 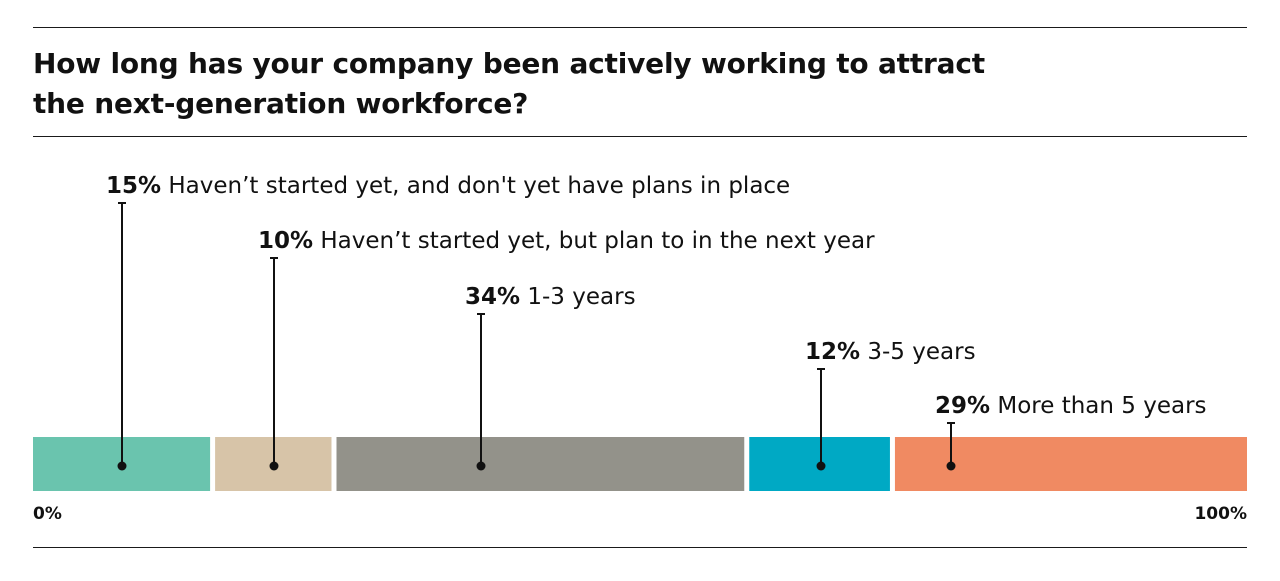 What do you see at coordinates (640, 27) in the screenshot?
I see `top-rule` at bounding box center [640, 27].